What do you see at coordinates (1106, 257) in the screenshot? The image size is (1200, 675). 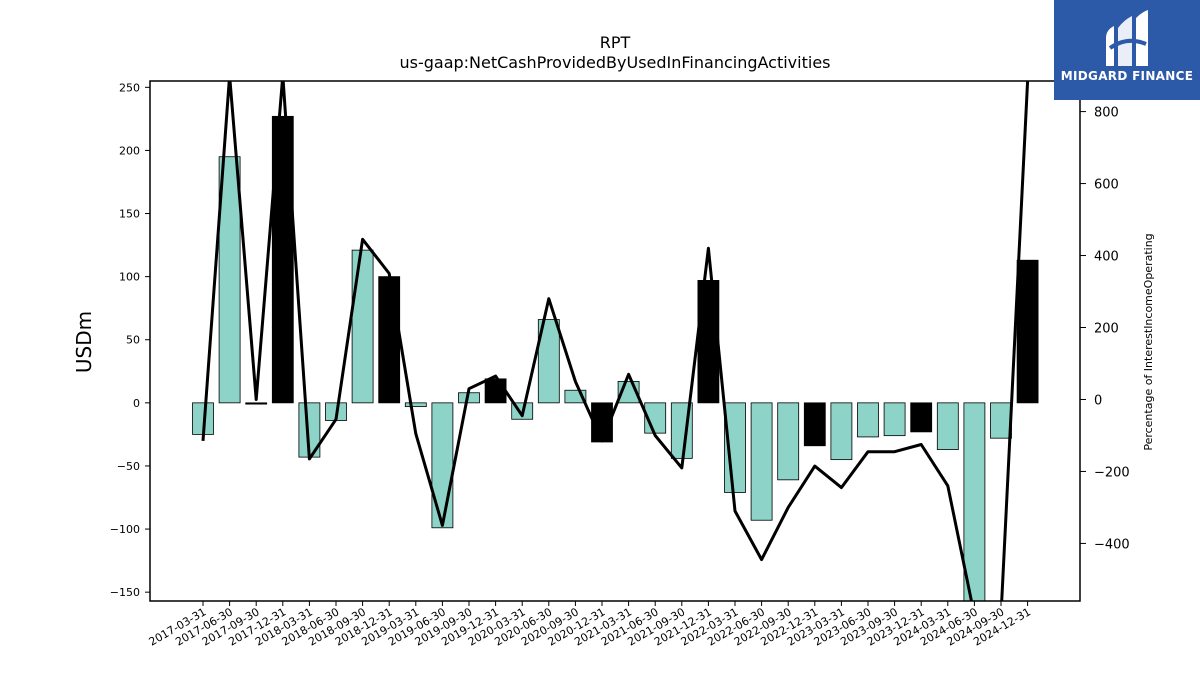 I see `y2-tick-label: 400` at bounding box center [1106, 257].